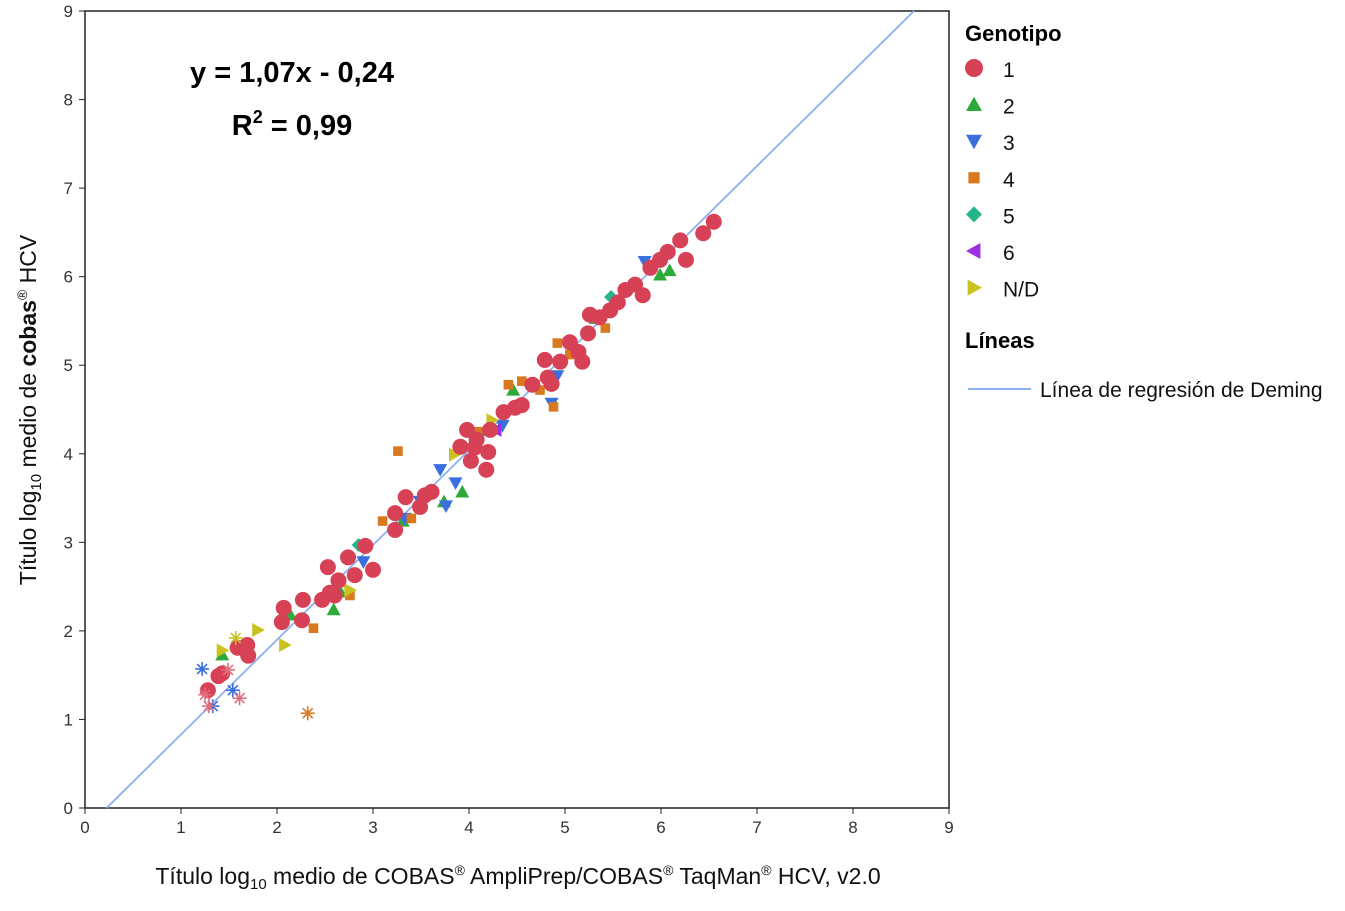 This screenshot has width=1345, height=911. What do you see at coordinates (68, 454) in the screenshot?
I see `y-tick-label: 4` at bounding box center [68, 454].